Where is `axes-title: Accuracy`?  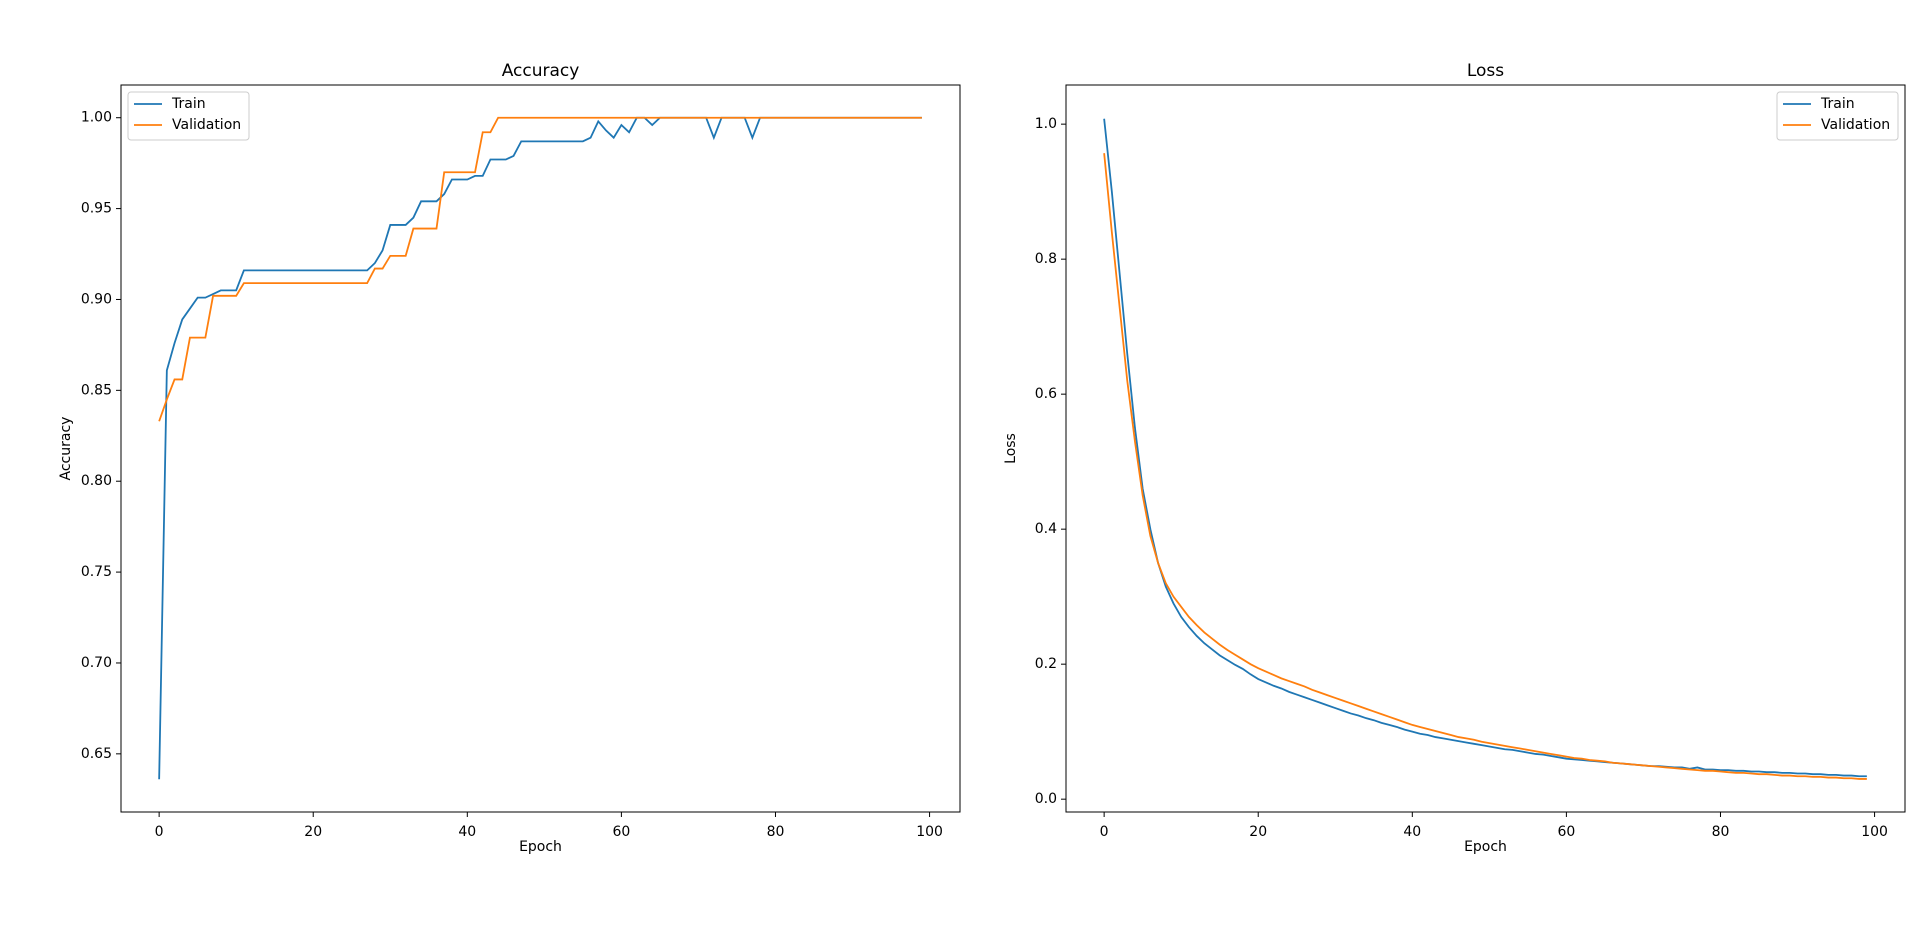 axes-title: Accuracy is located at coordinates (541, 71).